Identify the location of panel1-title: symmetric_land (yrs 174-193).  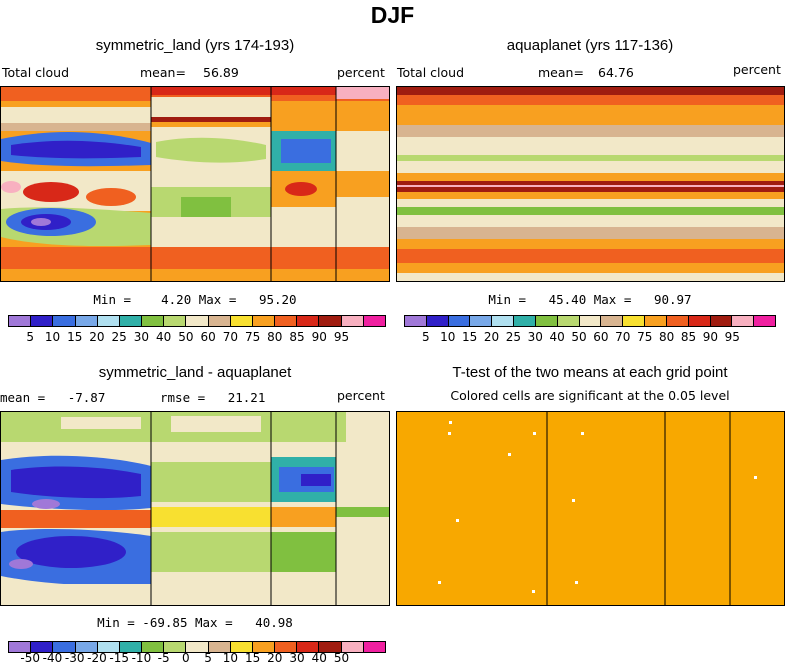
(195, 45).